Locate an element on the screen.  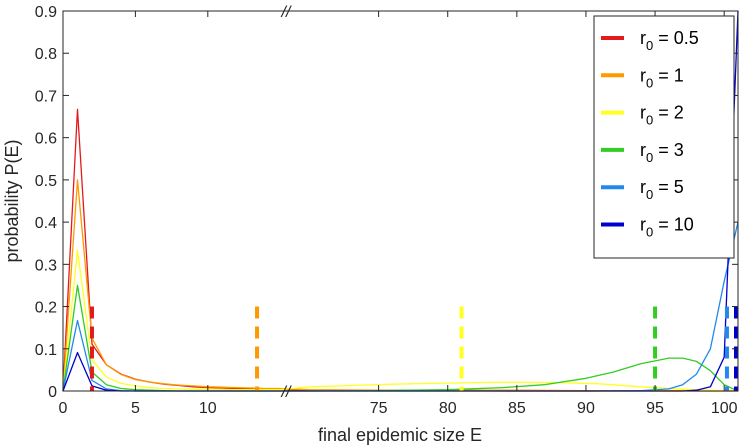
y-tick-label-0: 0 is located at coordinates (52, 392).